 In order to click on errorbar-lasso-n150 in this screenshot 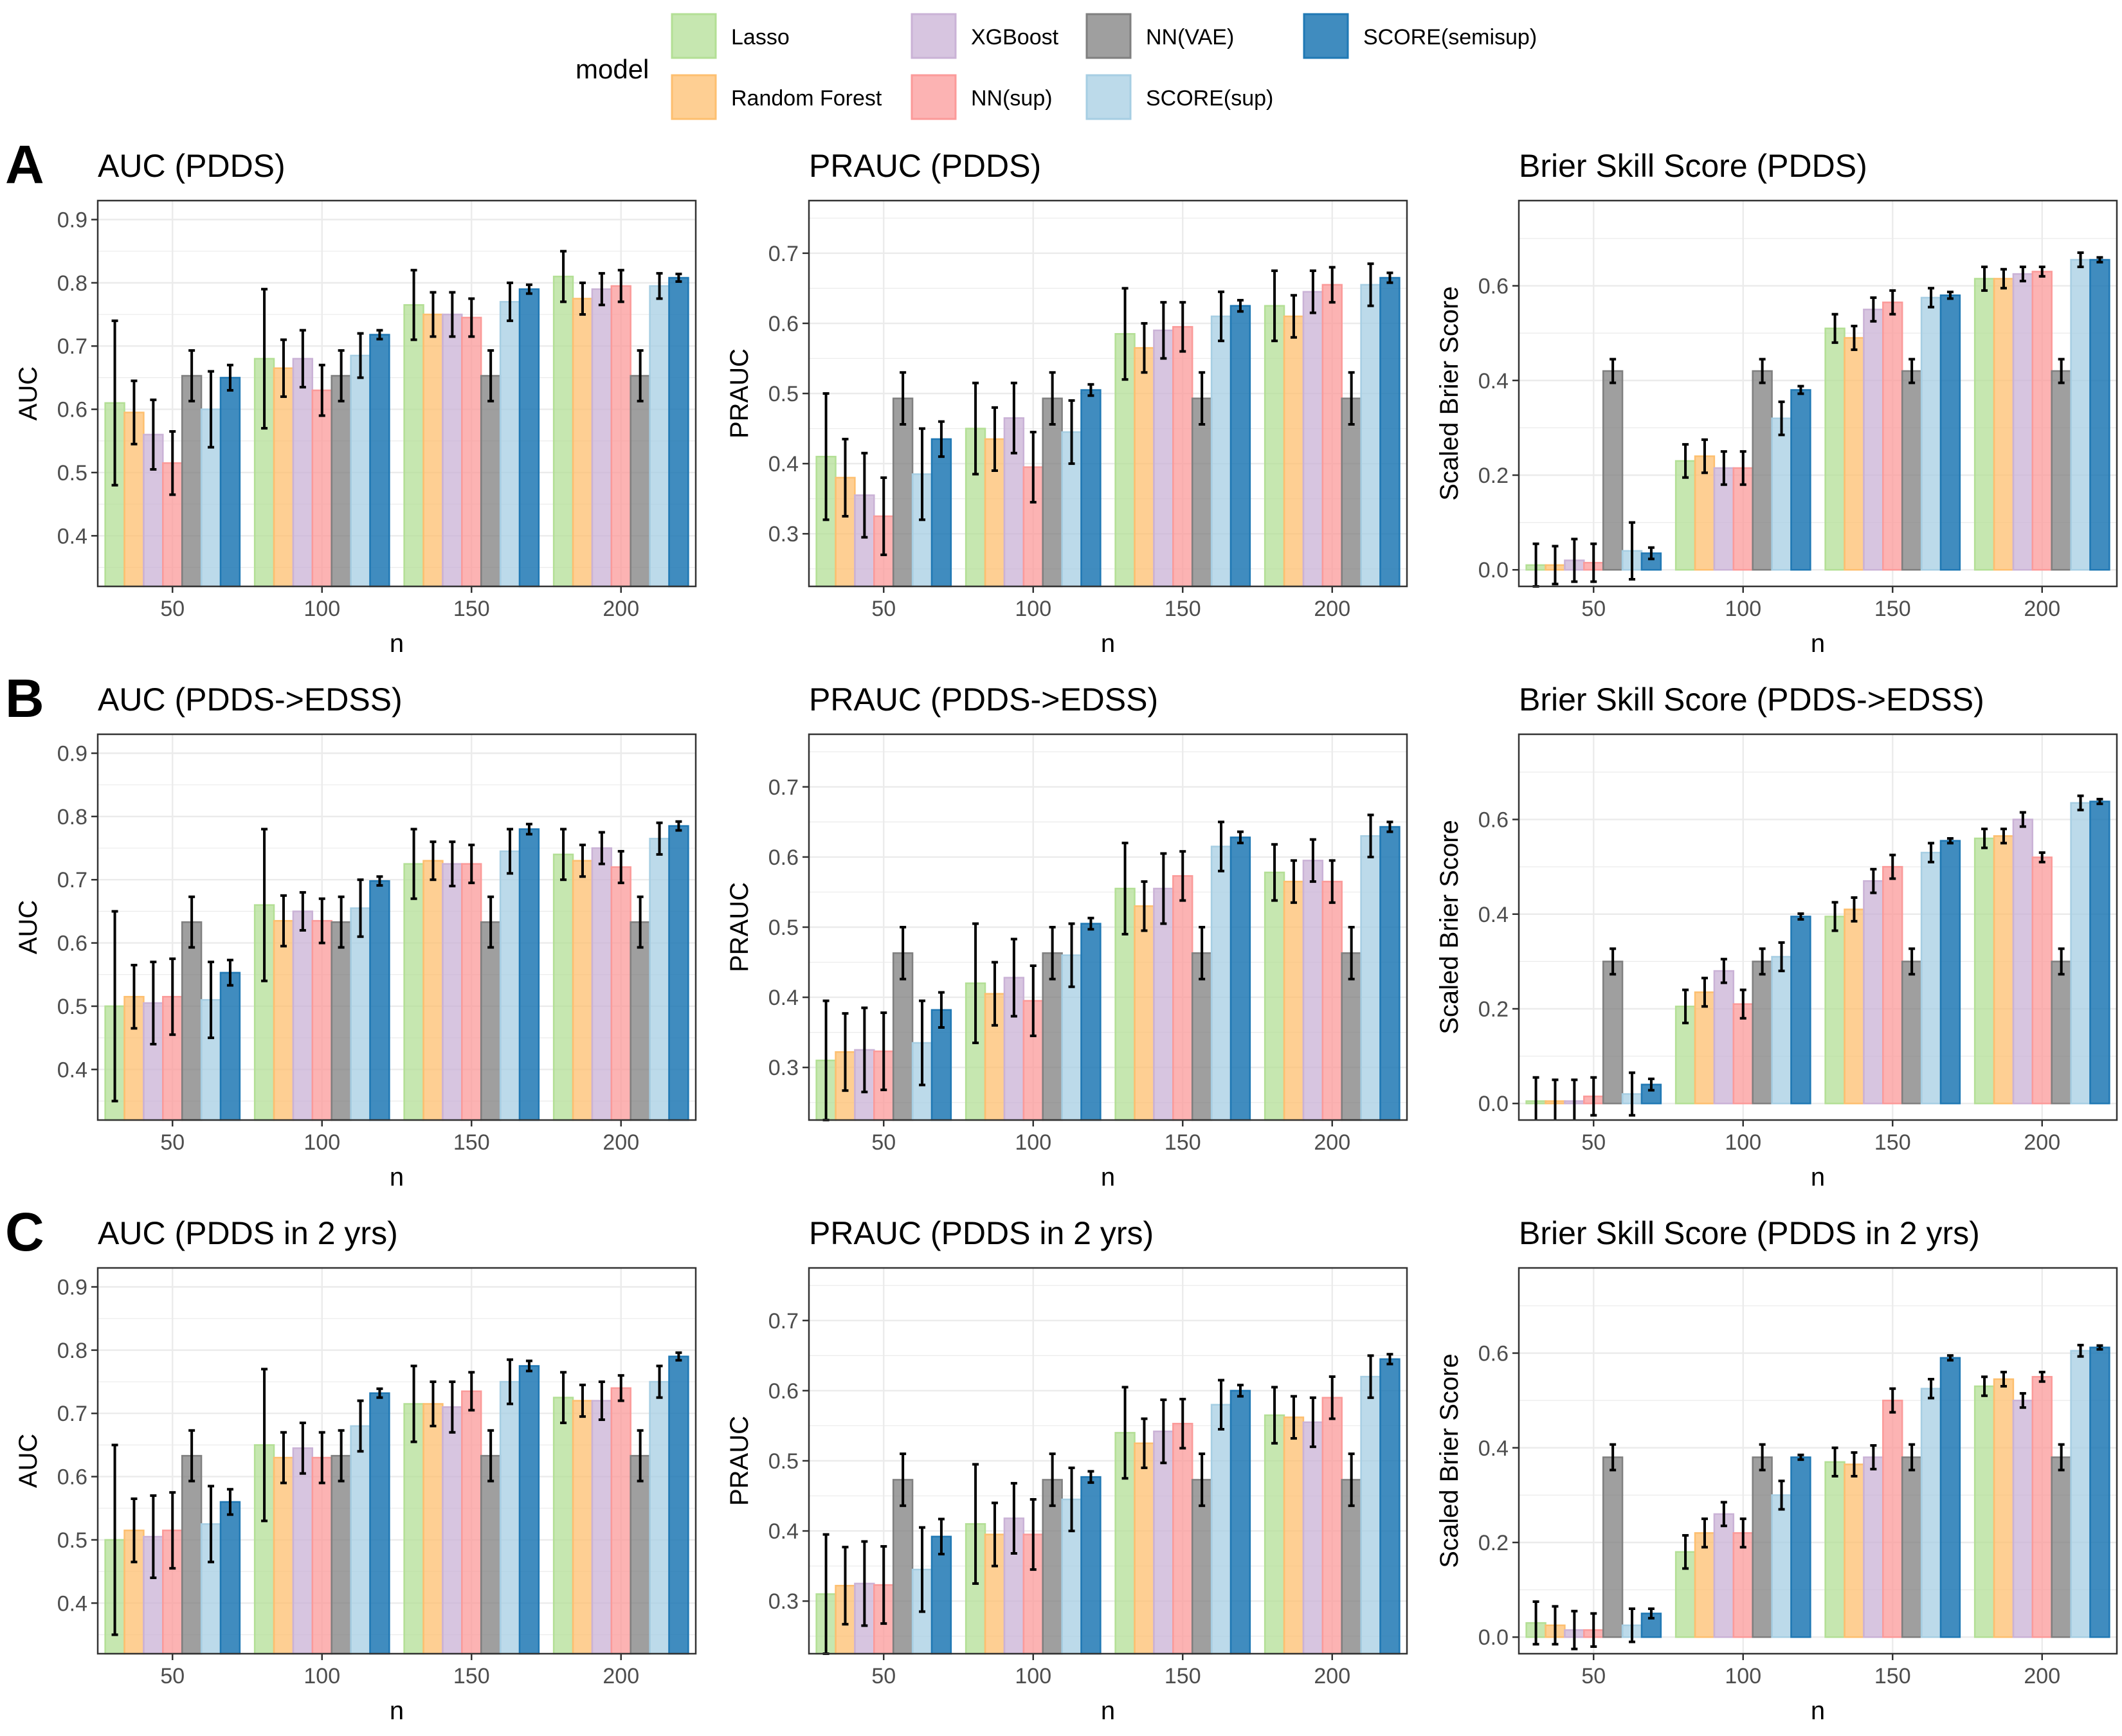, I will do `click(413, 305)`.